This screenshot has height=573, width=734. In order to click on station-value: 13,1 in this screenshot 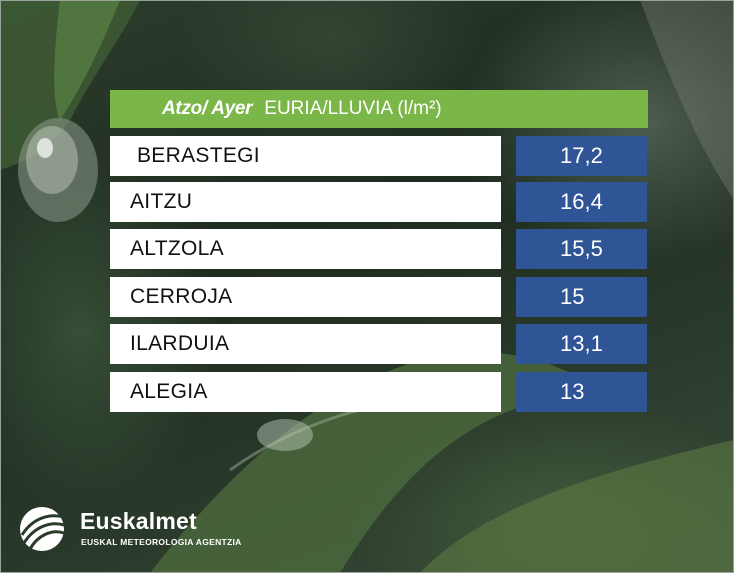, I will do `click(581, 343)`.